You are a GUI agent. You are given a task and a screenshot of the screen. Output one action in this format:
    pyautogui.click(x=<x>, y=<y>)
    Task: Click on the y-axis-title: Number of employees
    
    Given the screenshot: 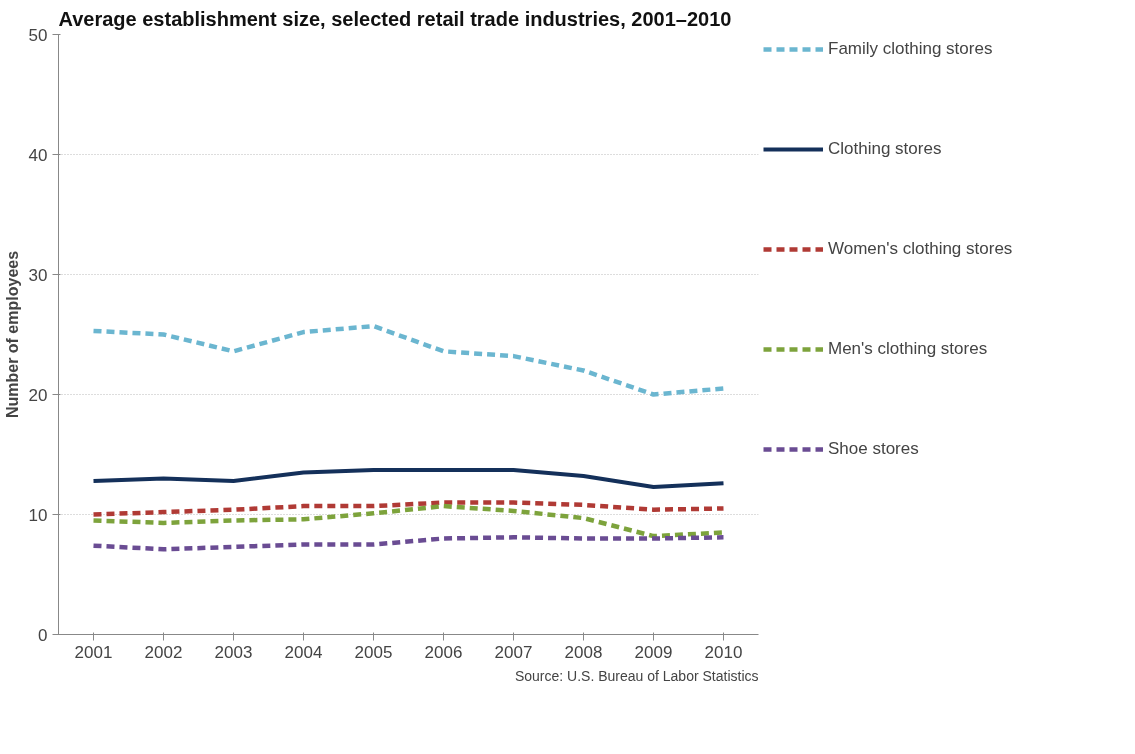 What is the action you would take?
    pyautogui.click(x=12, y=334)
    